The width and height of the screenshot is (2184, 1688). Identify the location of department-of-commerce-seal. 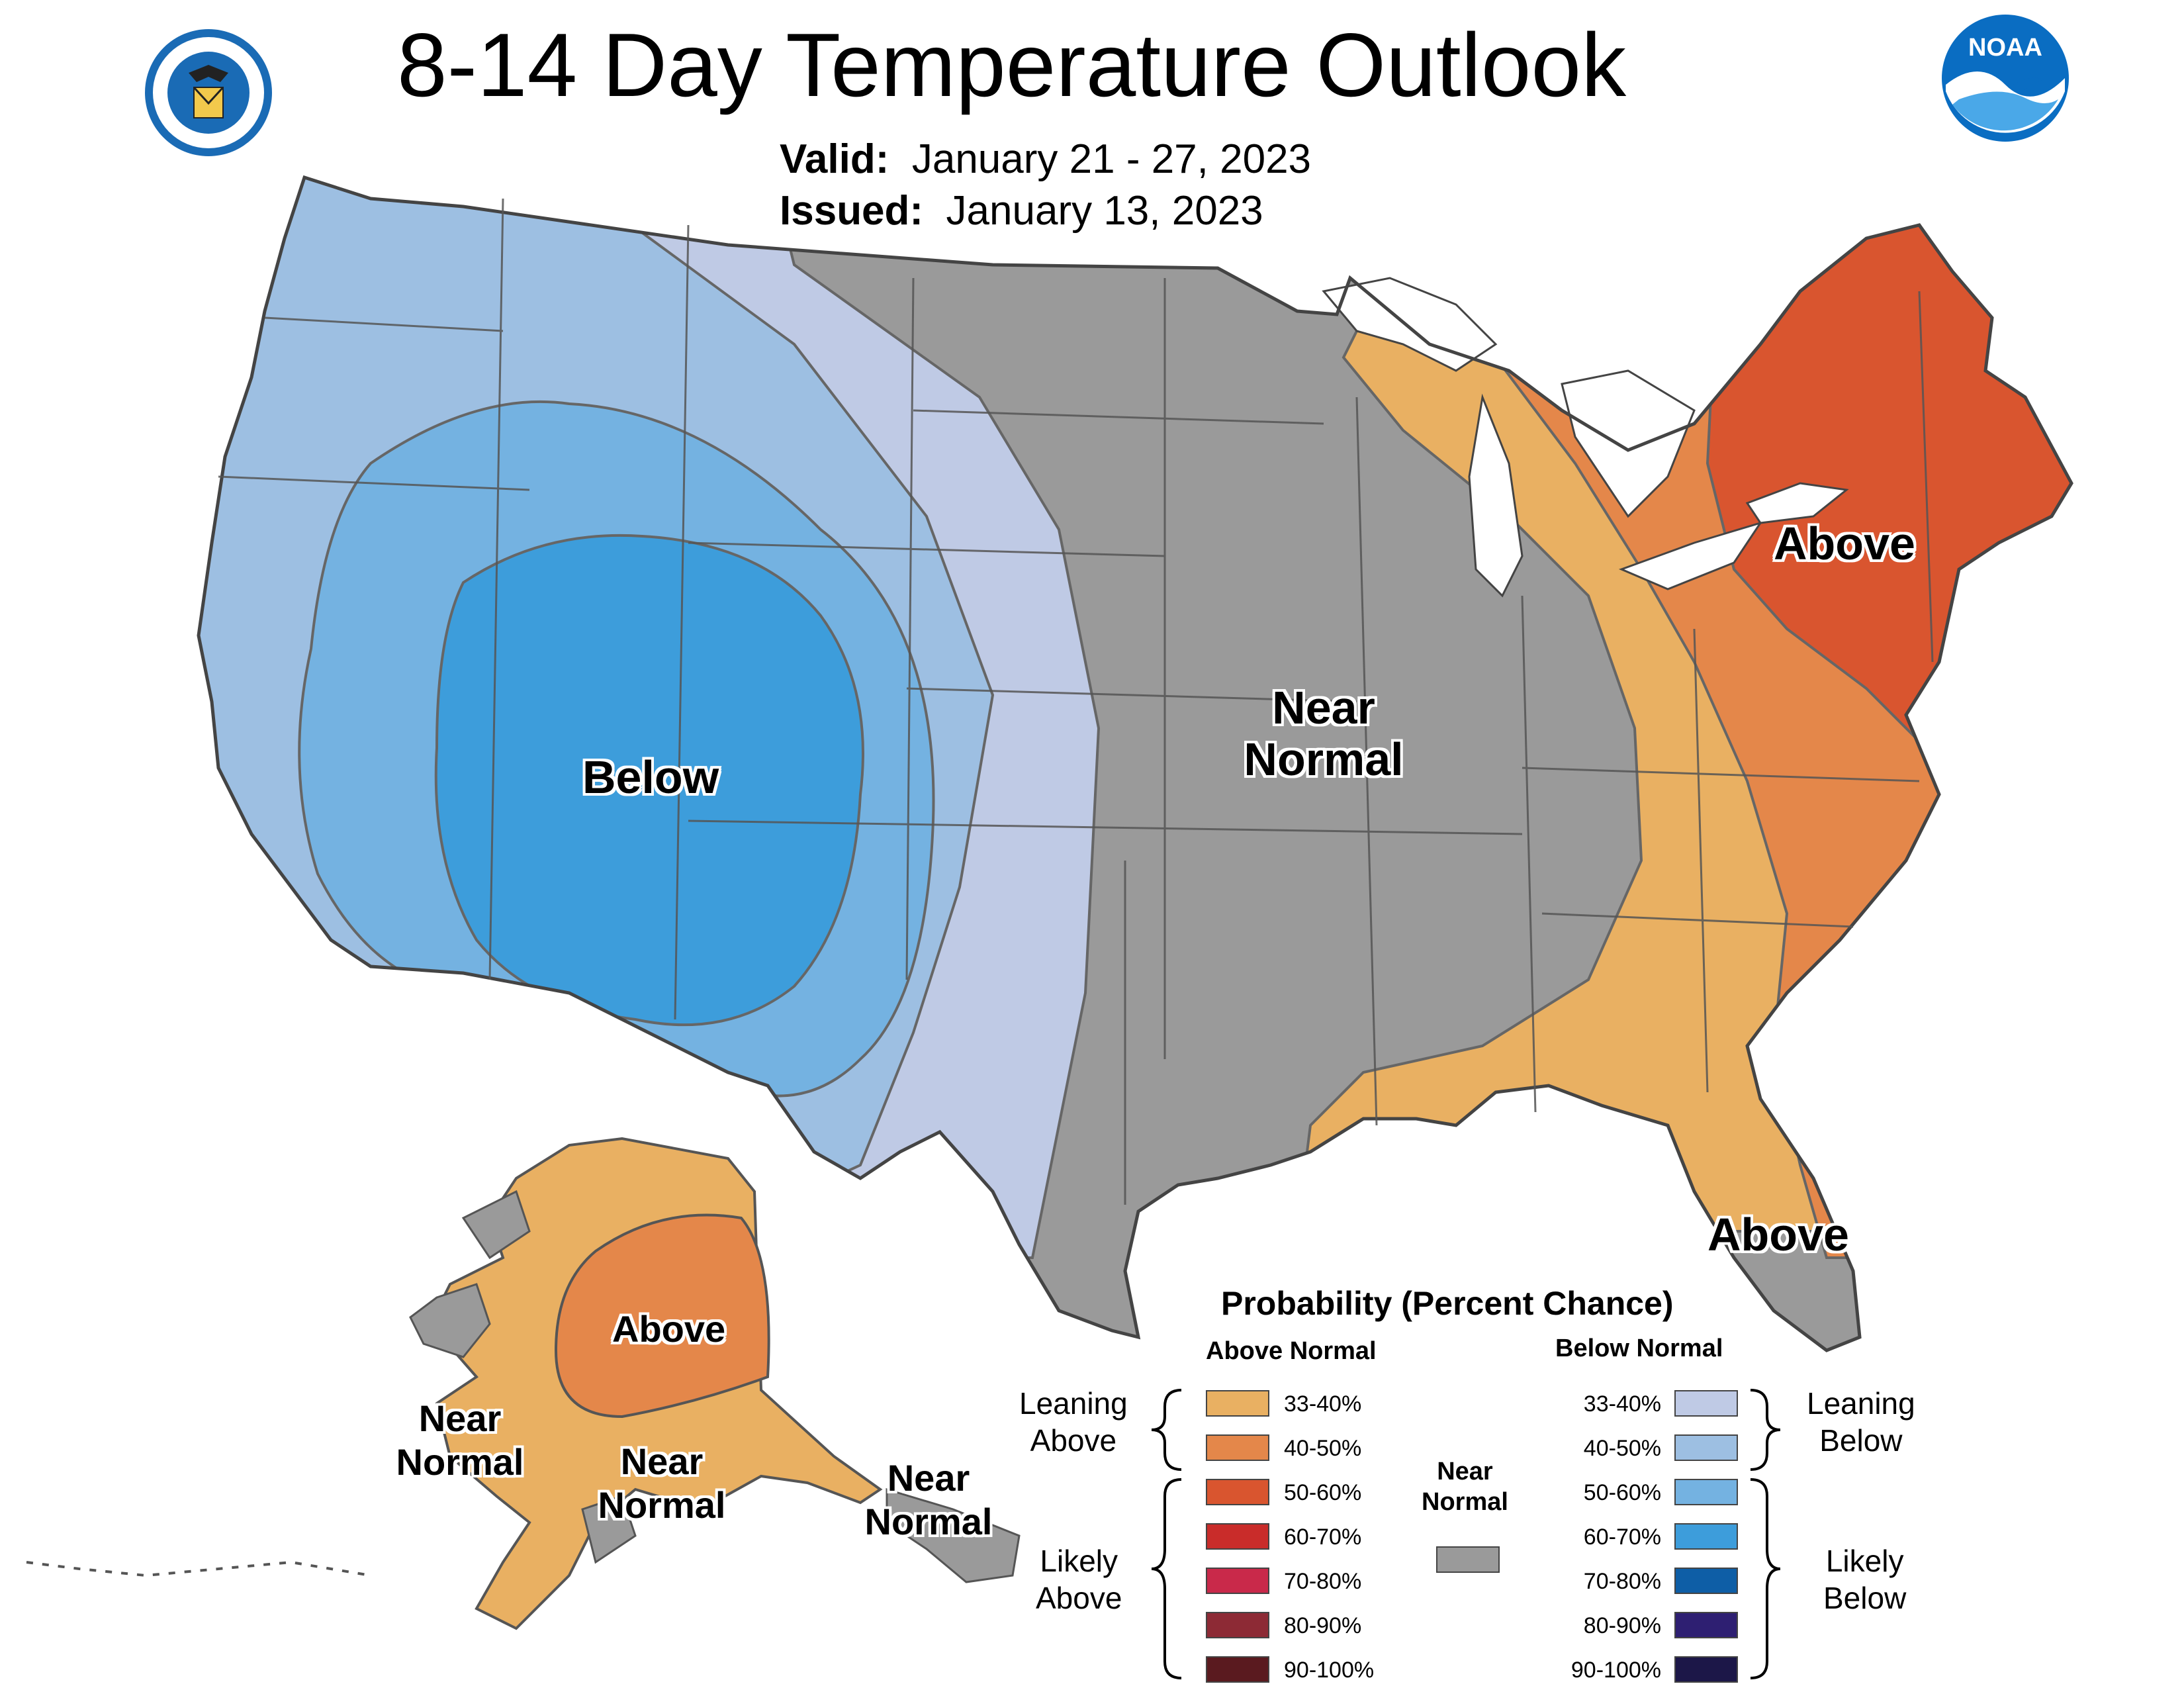
(208, 92).